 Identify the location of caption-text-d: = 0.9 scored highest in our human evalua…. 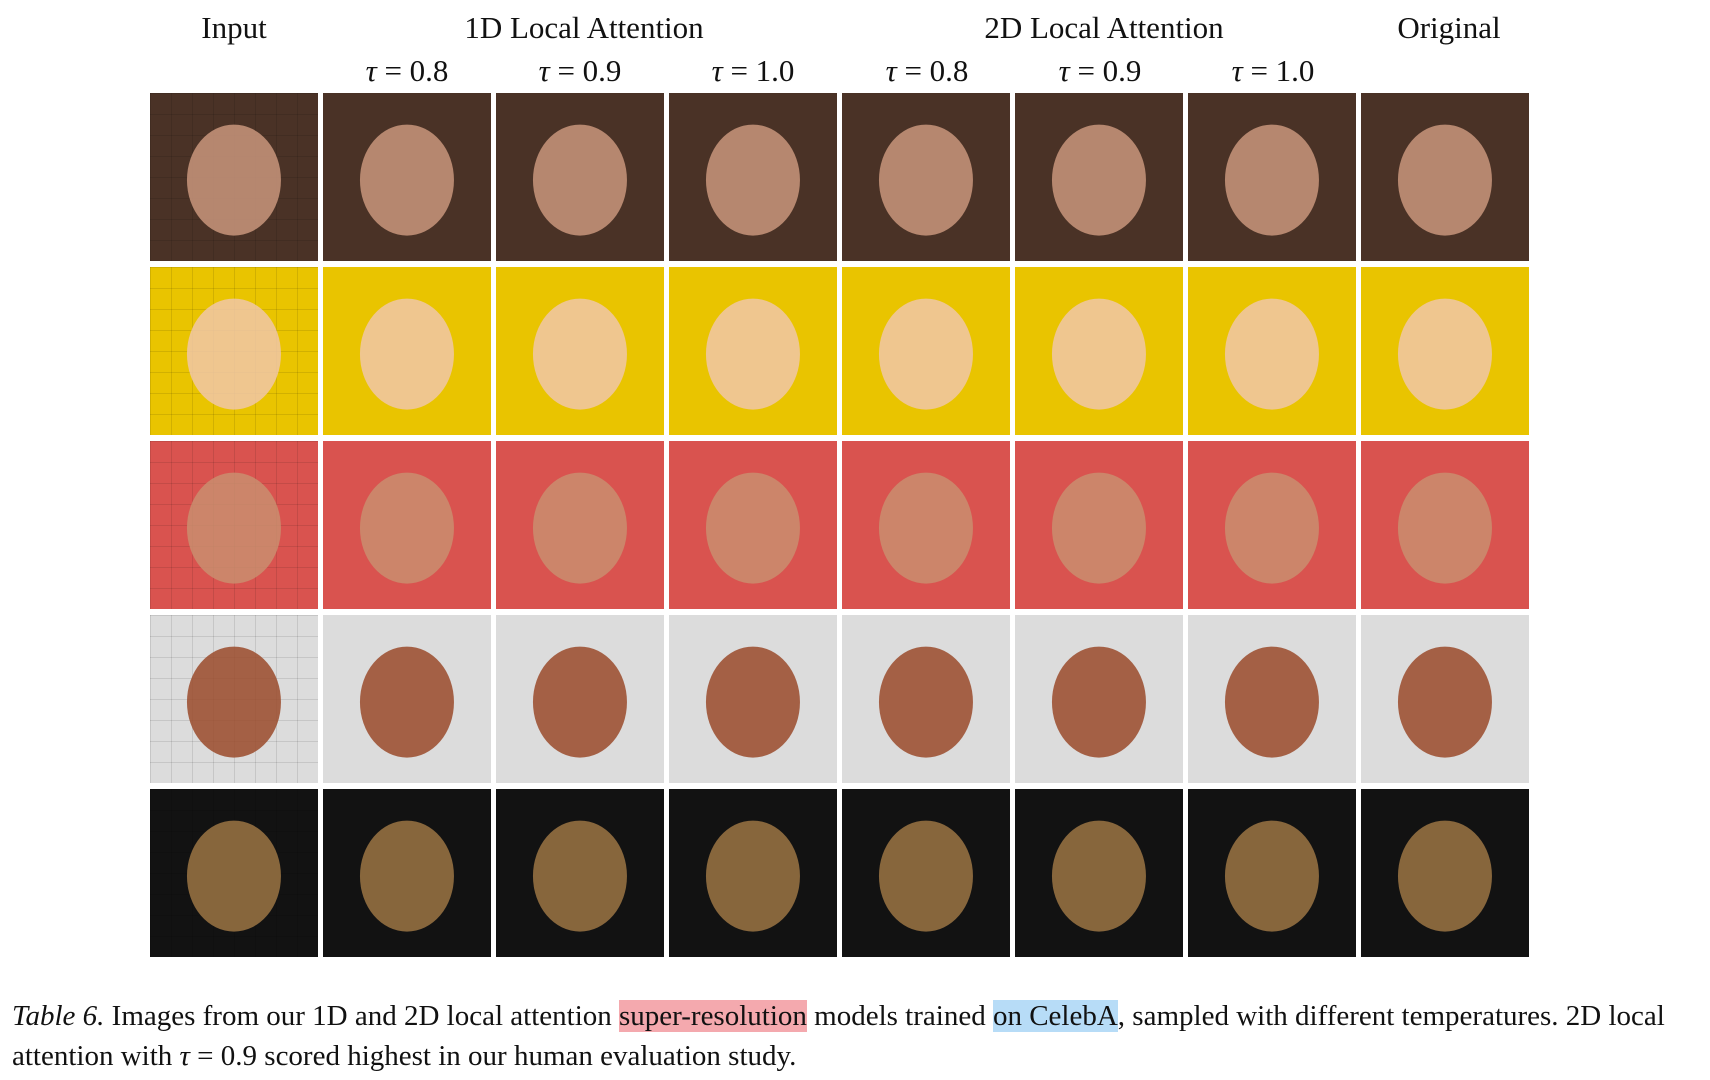
(493, 1056).